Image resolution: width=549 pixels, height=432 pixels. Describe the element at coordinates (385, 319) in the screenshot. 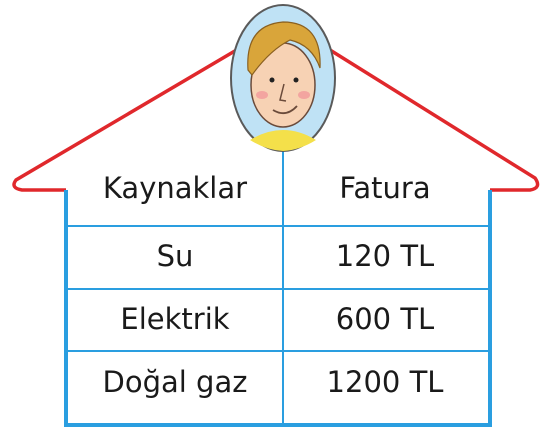

I see `cell: 600 TL` at that location.